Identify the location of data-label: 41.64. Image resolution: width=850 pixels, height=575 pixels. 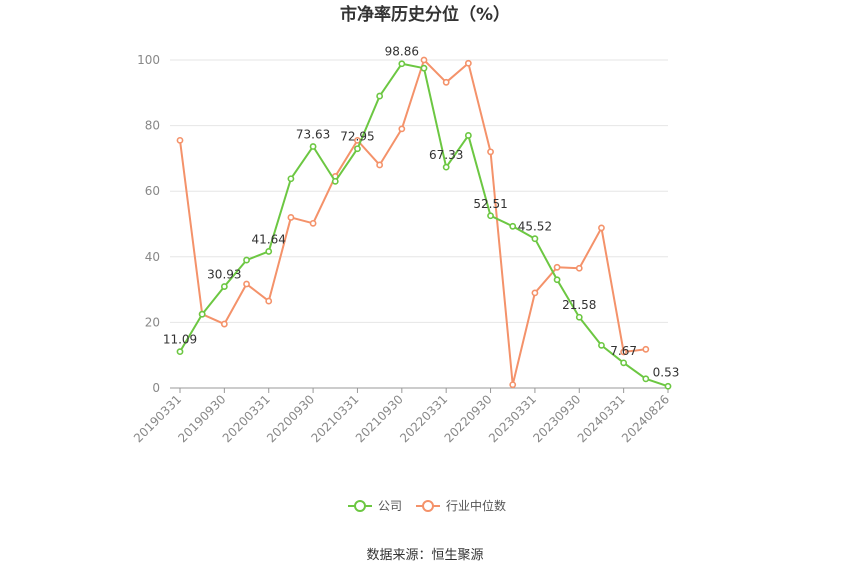
(269, 239).